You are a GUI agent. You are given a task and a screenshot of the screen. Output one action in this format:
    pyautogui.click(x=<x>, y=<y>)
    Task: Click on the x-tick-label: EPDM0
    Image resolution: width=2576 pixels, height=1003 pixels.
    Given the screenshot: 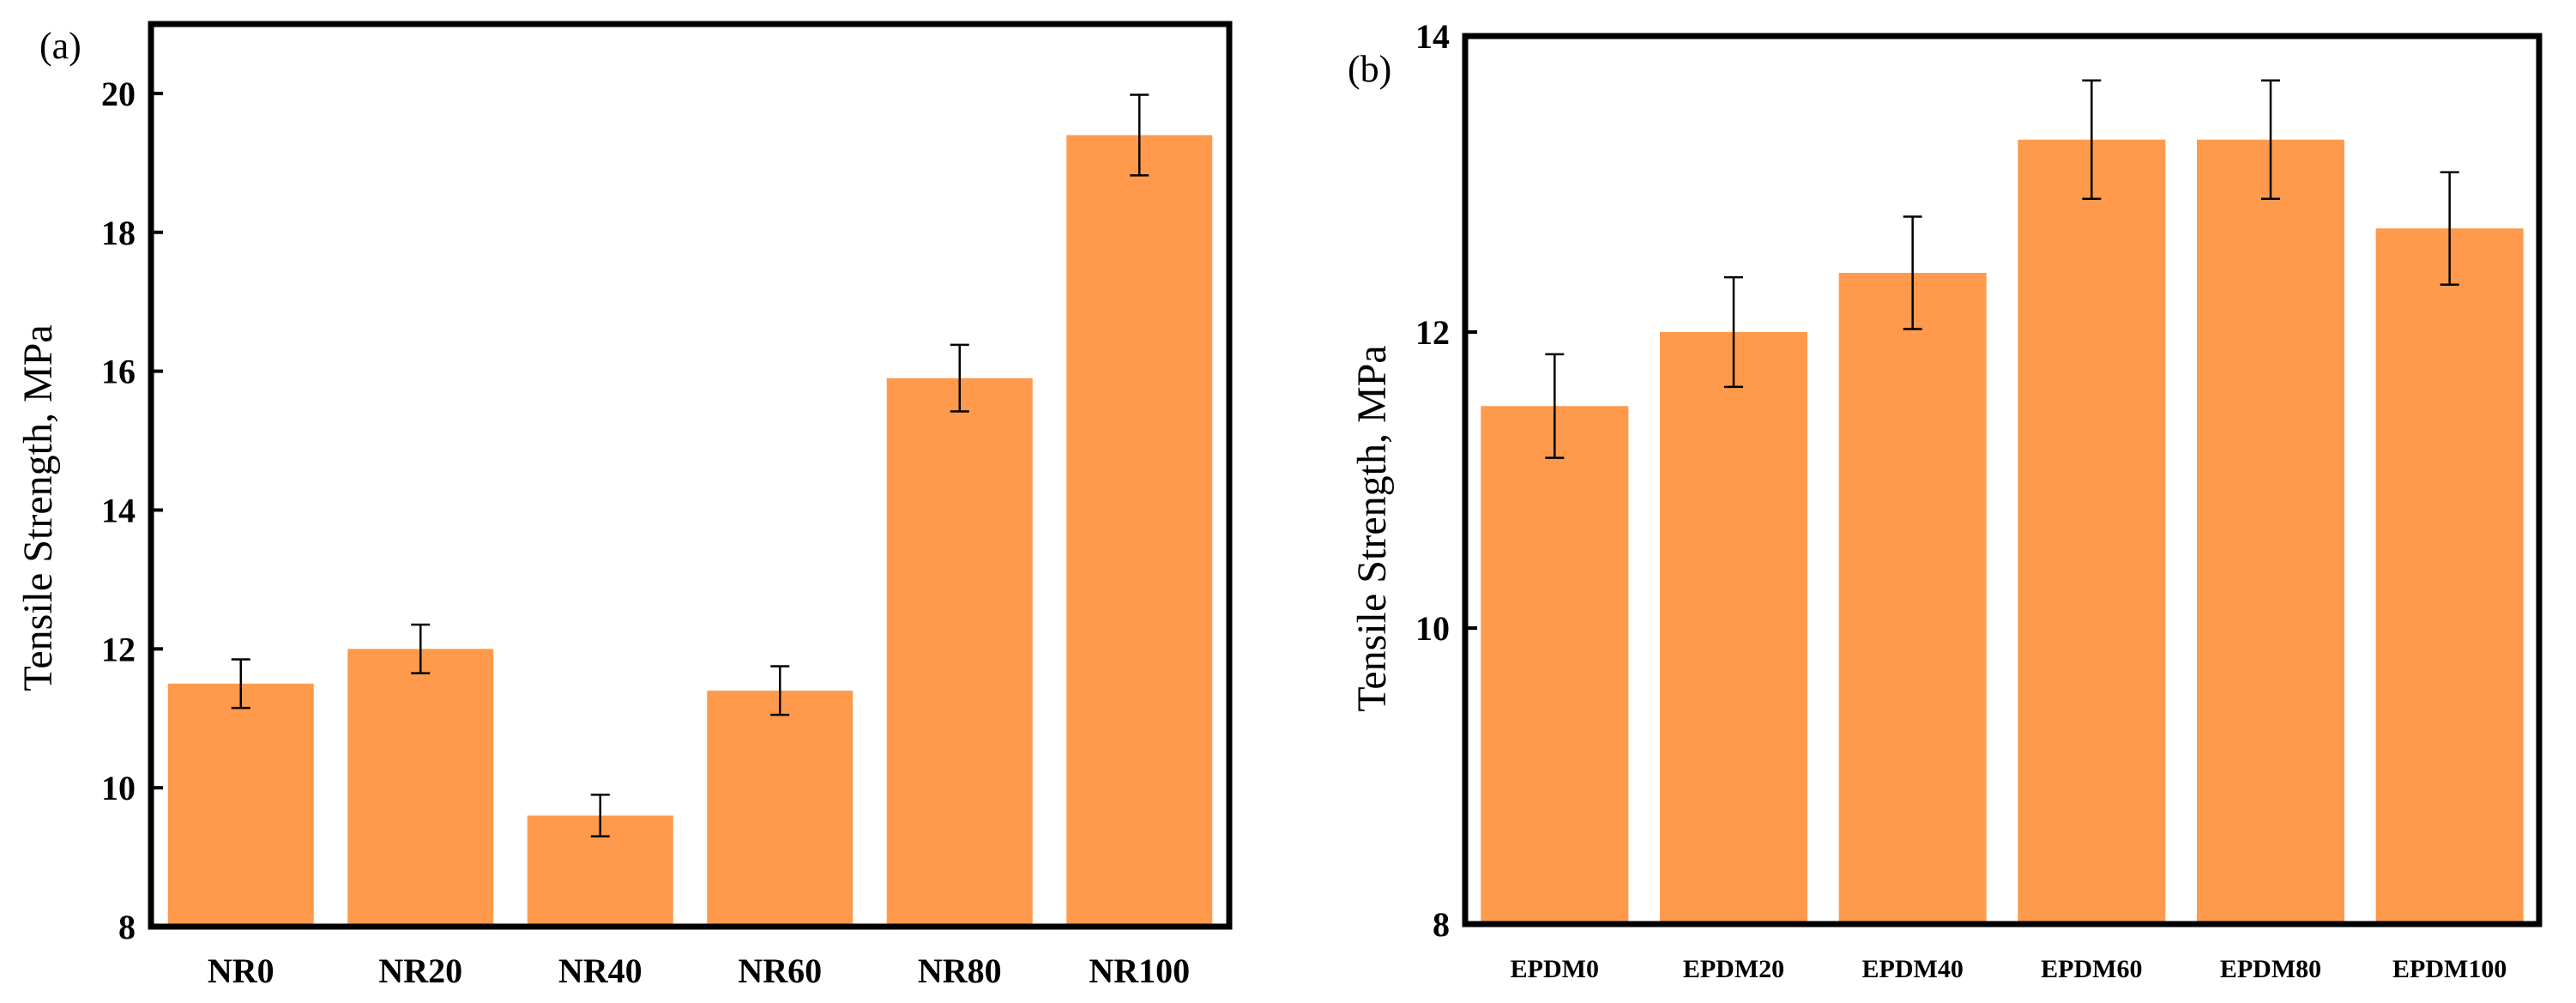 What is the action you would take?
    pyautogui.click(x=1555, y=969)
    